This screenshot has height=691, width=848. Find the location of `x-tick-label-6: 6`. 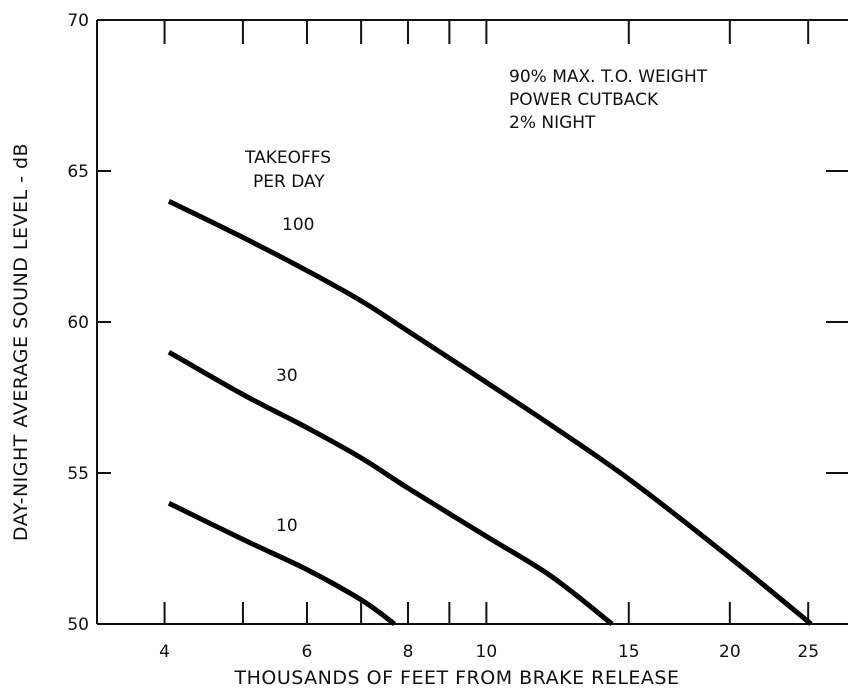

x-tick-label-6: 6 is located at coordinates (307, 652).